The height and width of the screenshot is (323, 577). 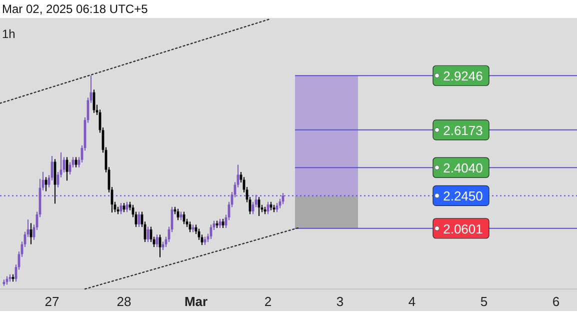 What do you see at coordinates (412, 301) in the screenshot?
I see `x-tick-label: 4` at bounding box center [412, 301].